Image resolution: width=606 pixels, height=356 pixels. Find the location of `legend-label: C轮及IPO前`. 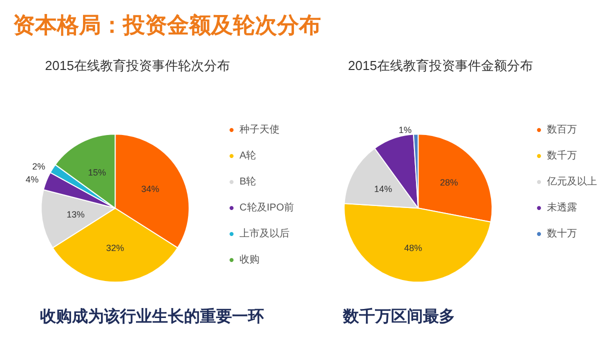

legend-label: C轮及IPO前 is located at coordinates (267, 208).